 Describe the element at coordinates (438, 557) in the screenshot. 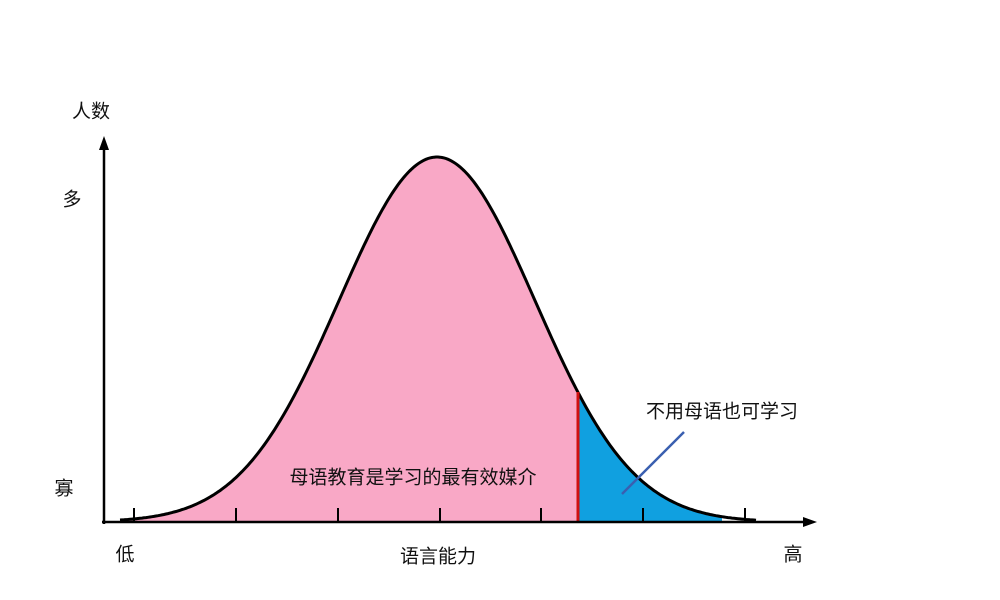

I see `x-axis-title: 语言能力` at that location.